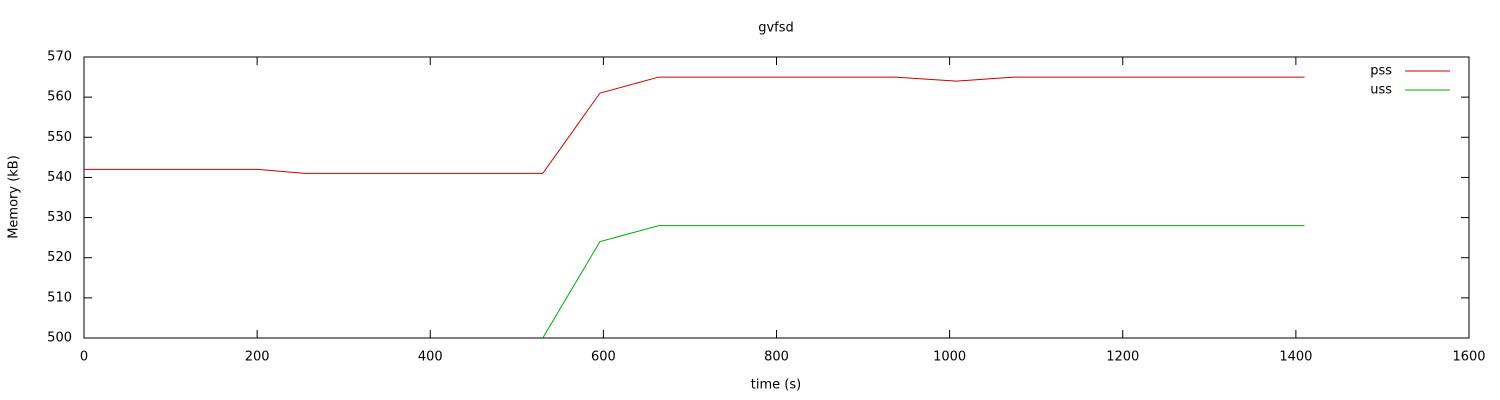  I want to click on y-tick-label: 560, so click(59, 97).